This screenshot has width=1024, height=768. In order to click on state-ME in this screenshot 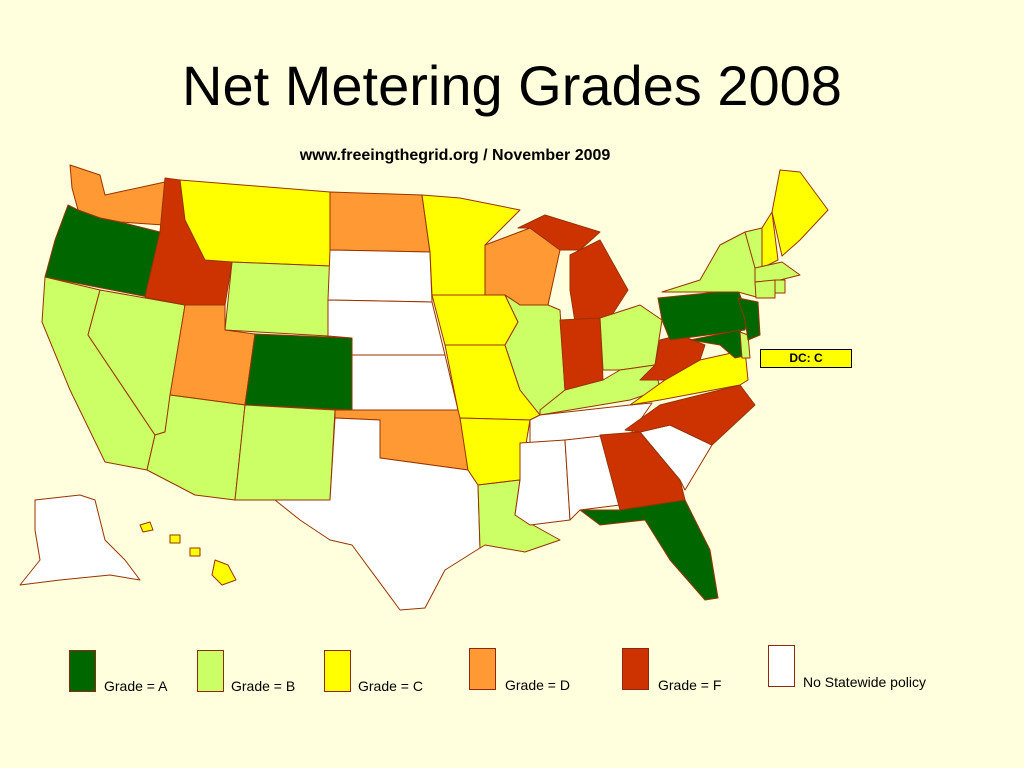, I will do `click(800, 213)`.